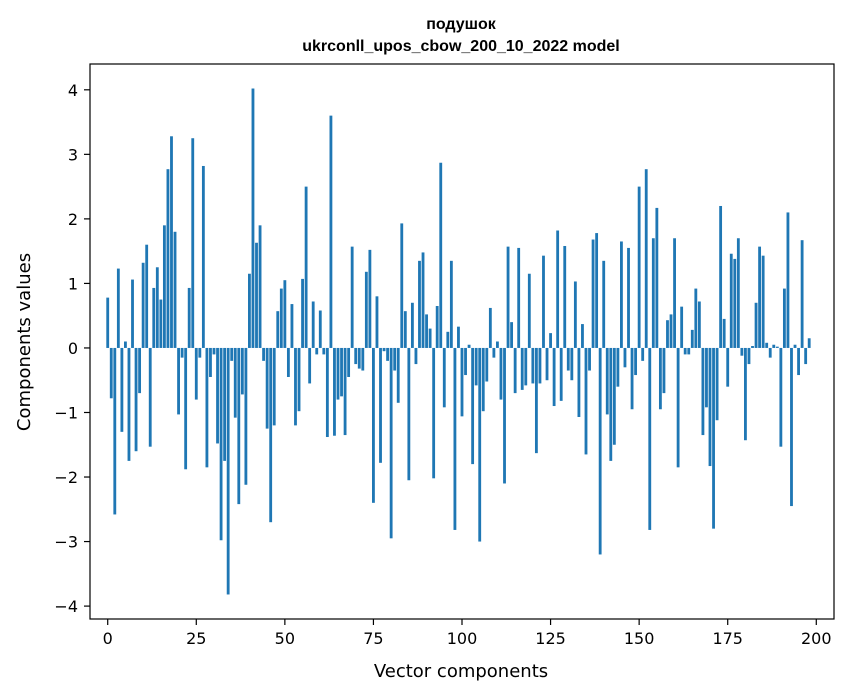 Image resolution: width=847 pixels, height=696 pixels. I want to click on x-tick-label: 125, so click(550, 638).